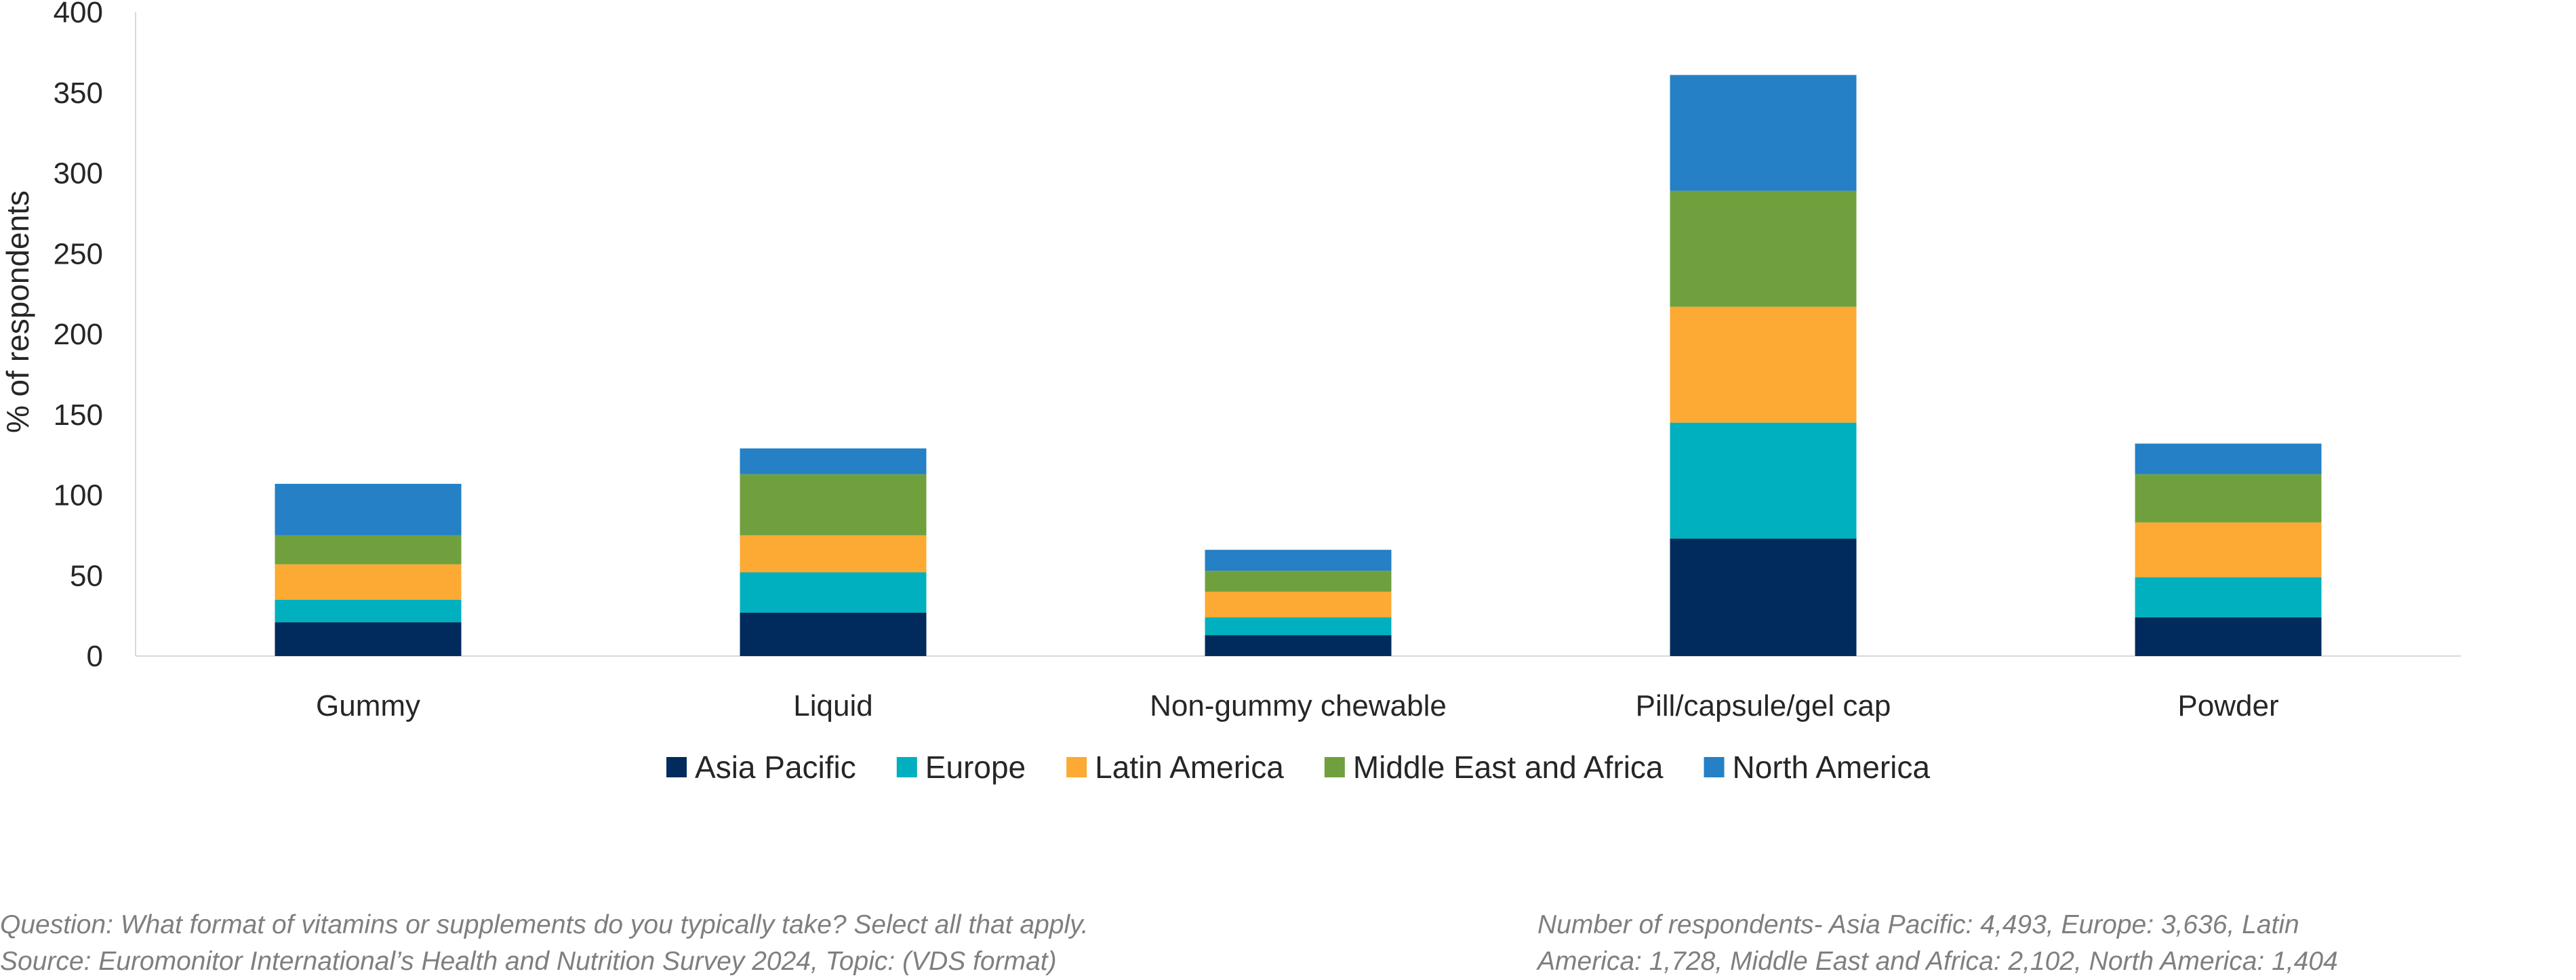 The height and width of the screenshot is (980, 2576). I want to click on legend-label: Europe, so click(975, 767).